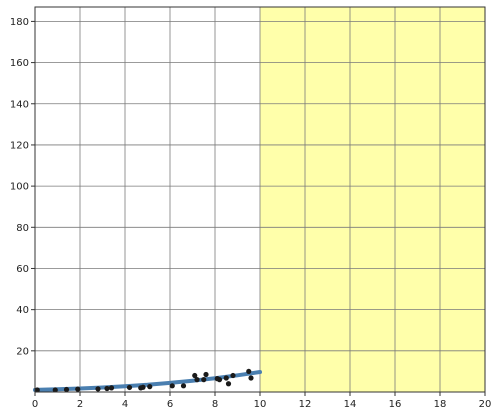 The height and width of the screenshot is (420, 497). I want to click on y-tick-label: 180, so click(19, 22).